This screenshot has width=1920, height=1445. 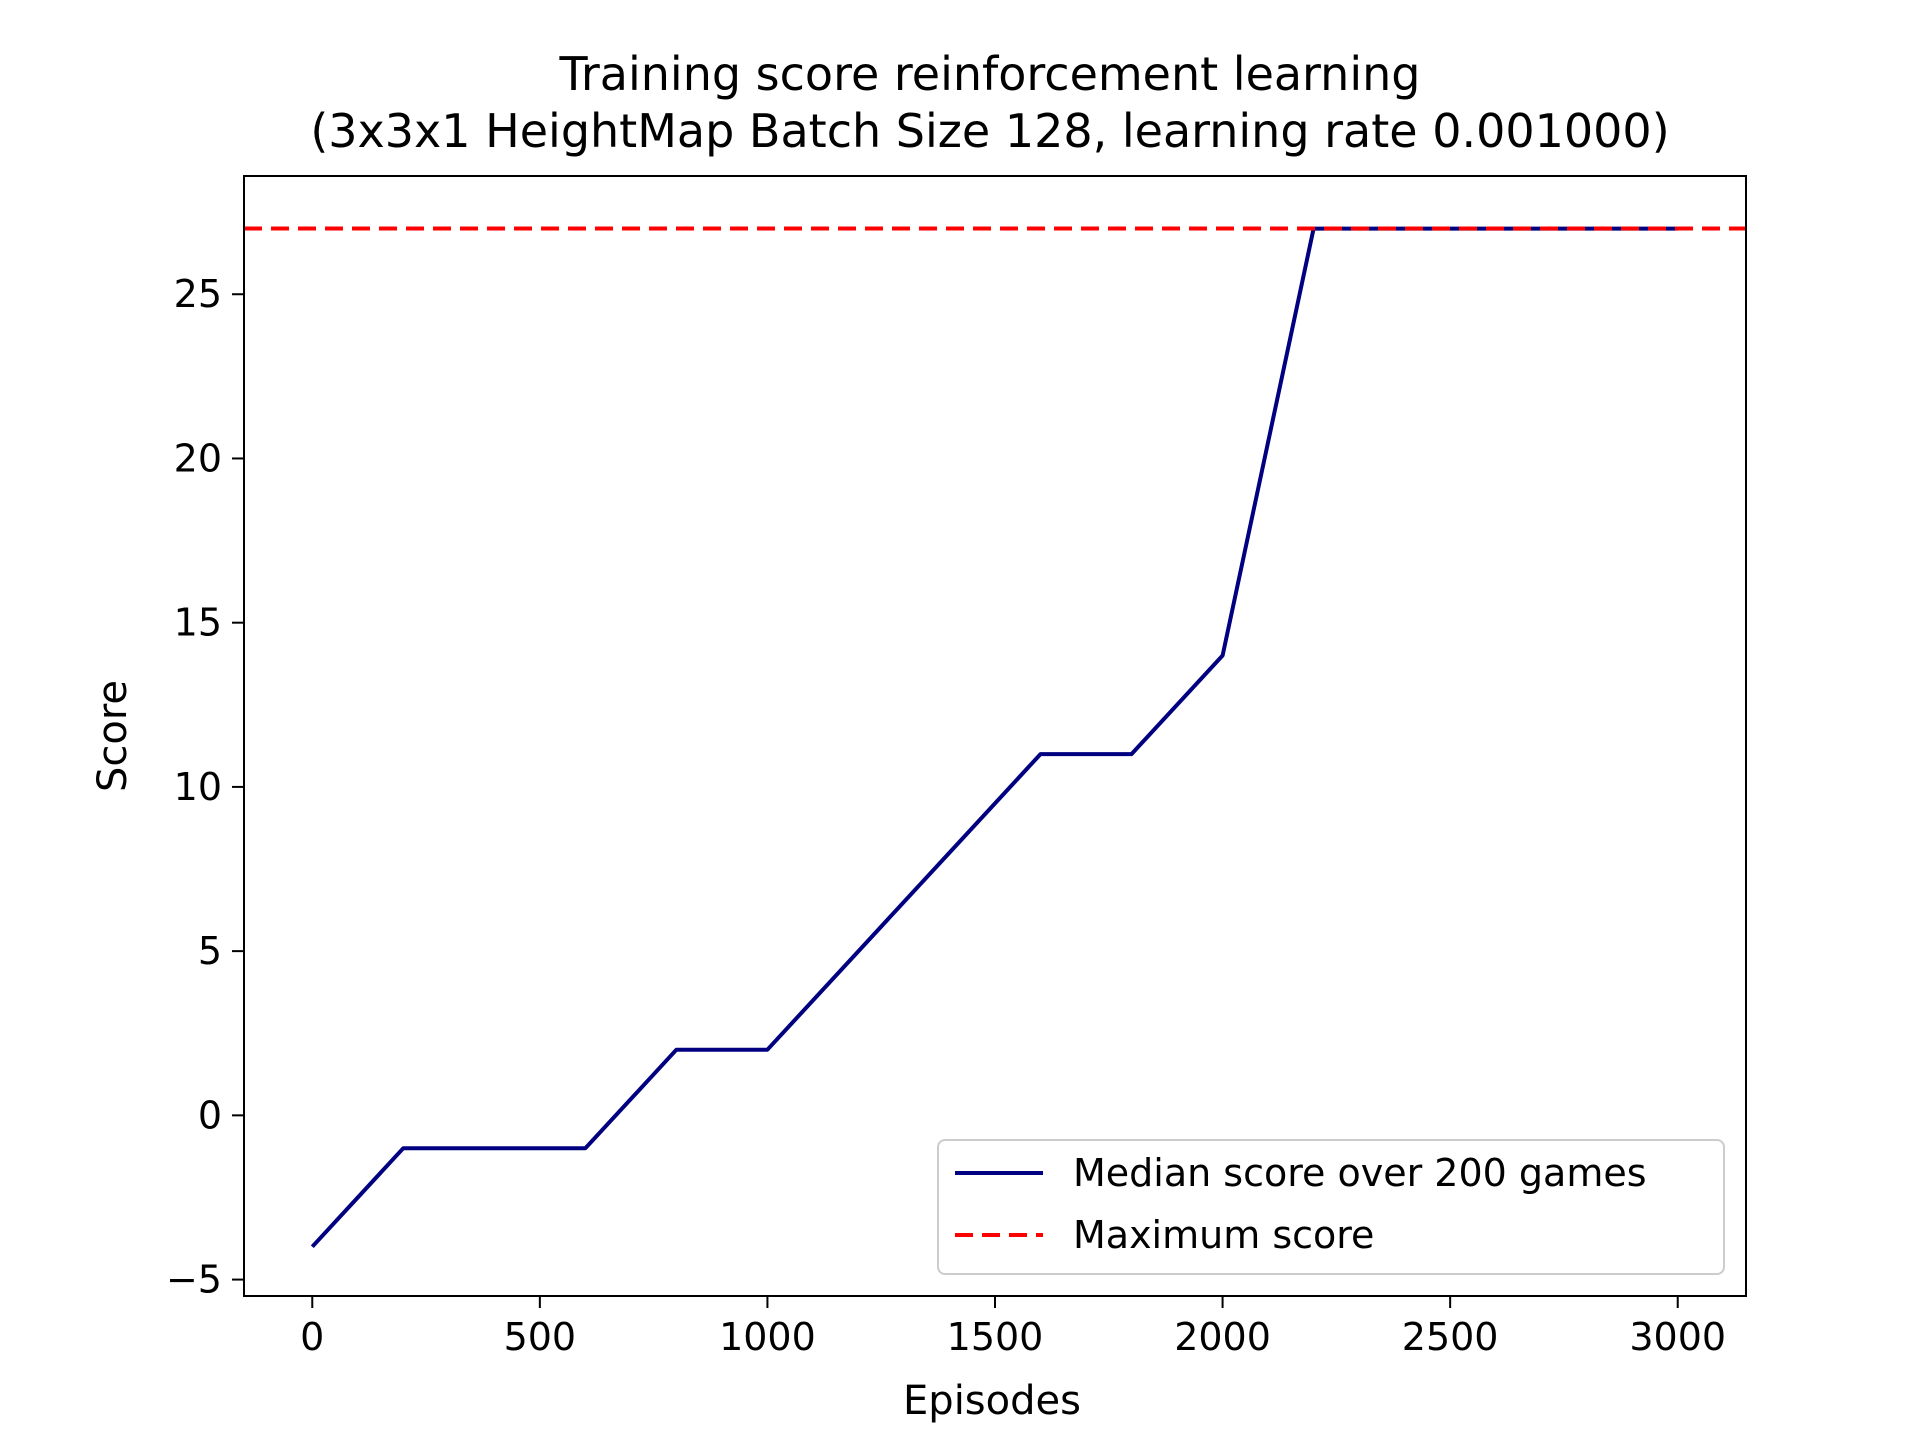 What do you see at coordinates (540, 1337) in the screenshot?
I see `x-tick-label: 500` at bounding box center [540, 1337].